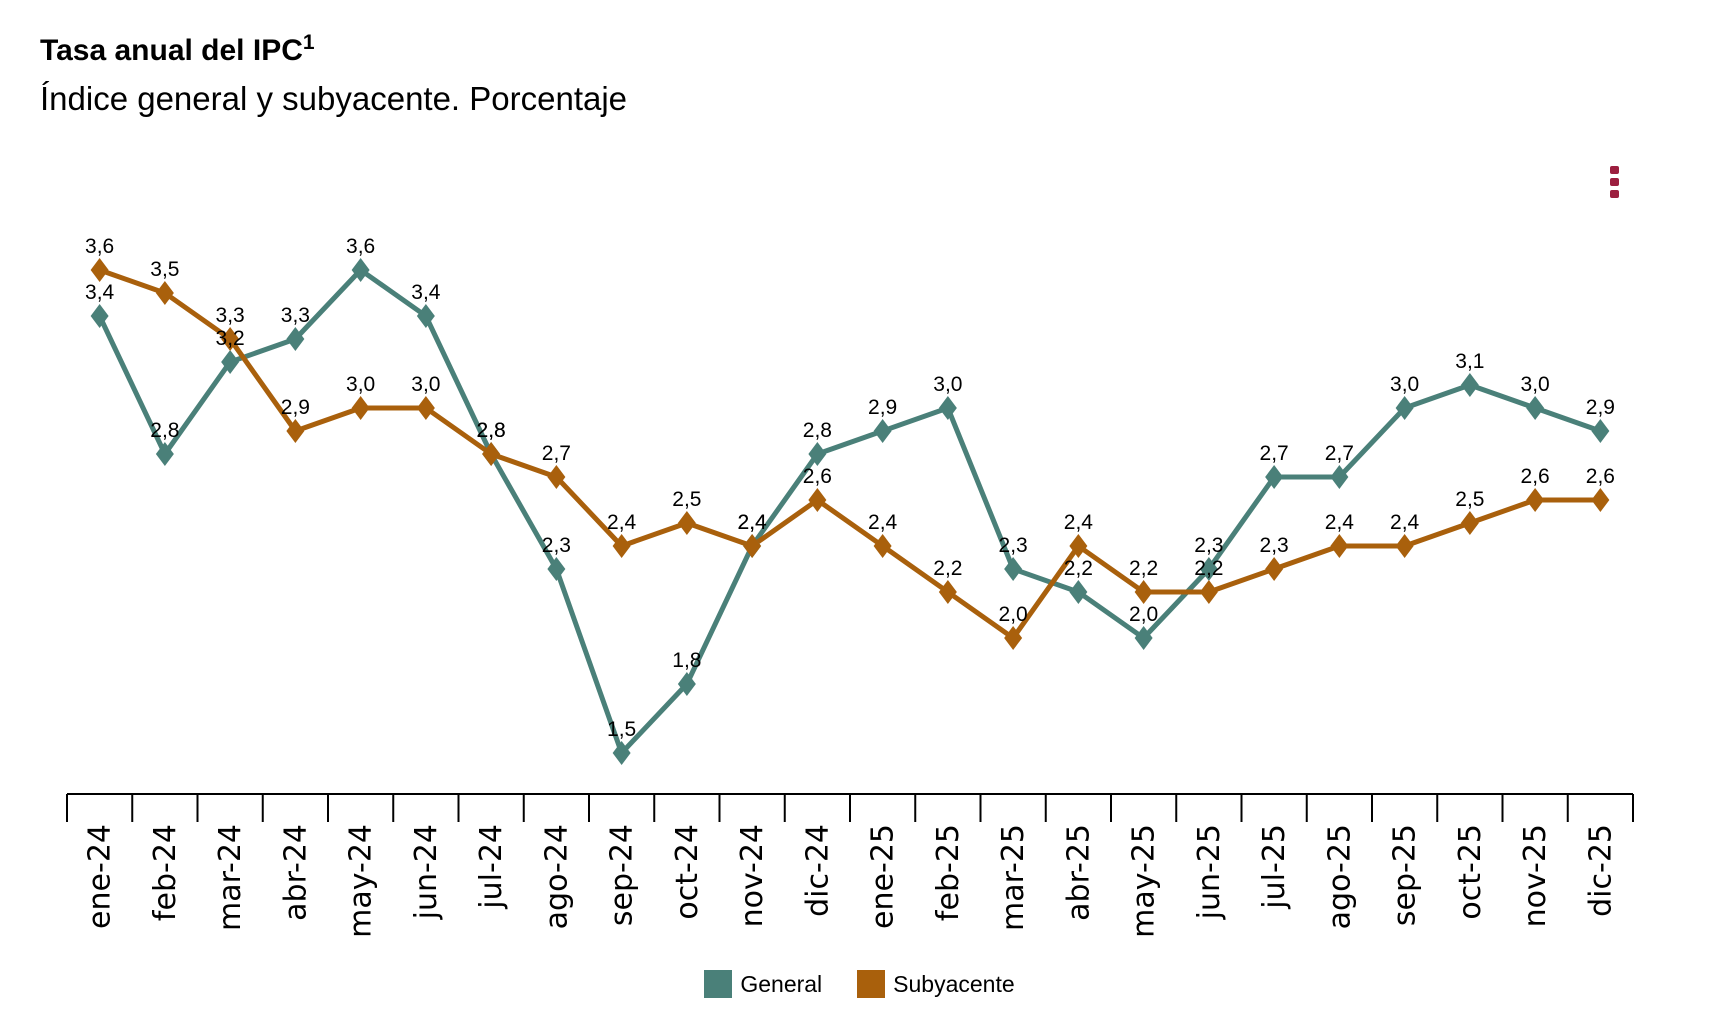 This screenshot has width=1734, height=1022. Describe the element at coordinates (1013, 877) in the screenshot. I see `x-tick-label-mar-25: mar-25` at that location.